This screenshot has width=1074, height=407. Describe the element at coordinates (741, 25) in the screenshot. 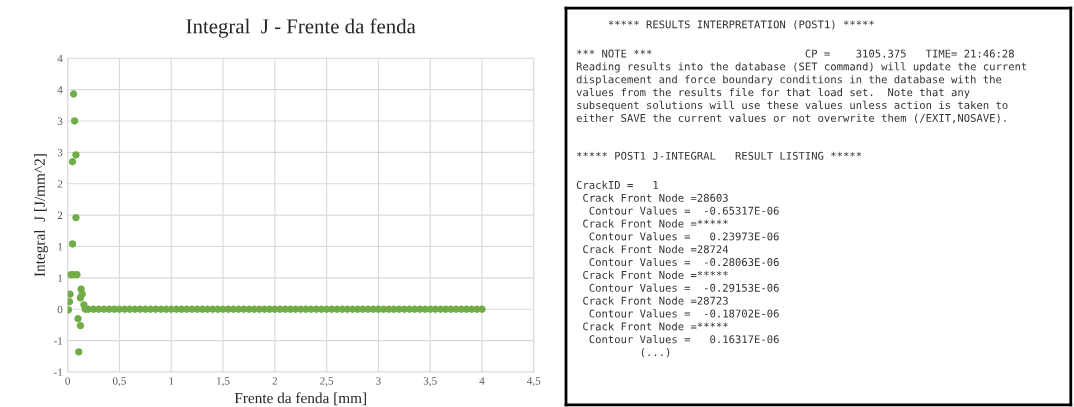

I see `text: ***** RESULTS INTERPRETATION (POST1) *****` at that location.